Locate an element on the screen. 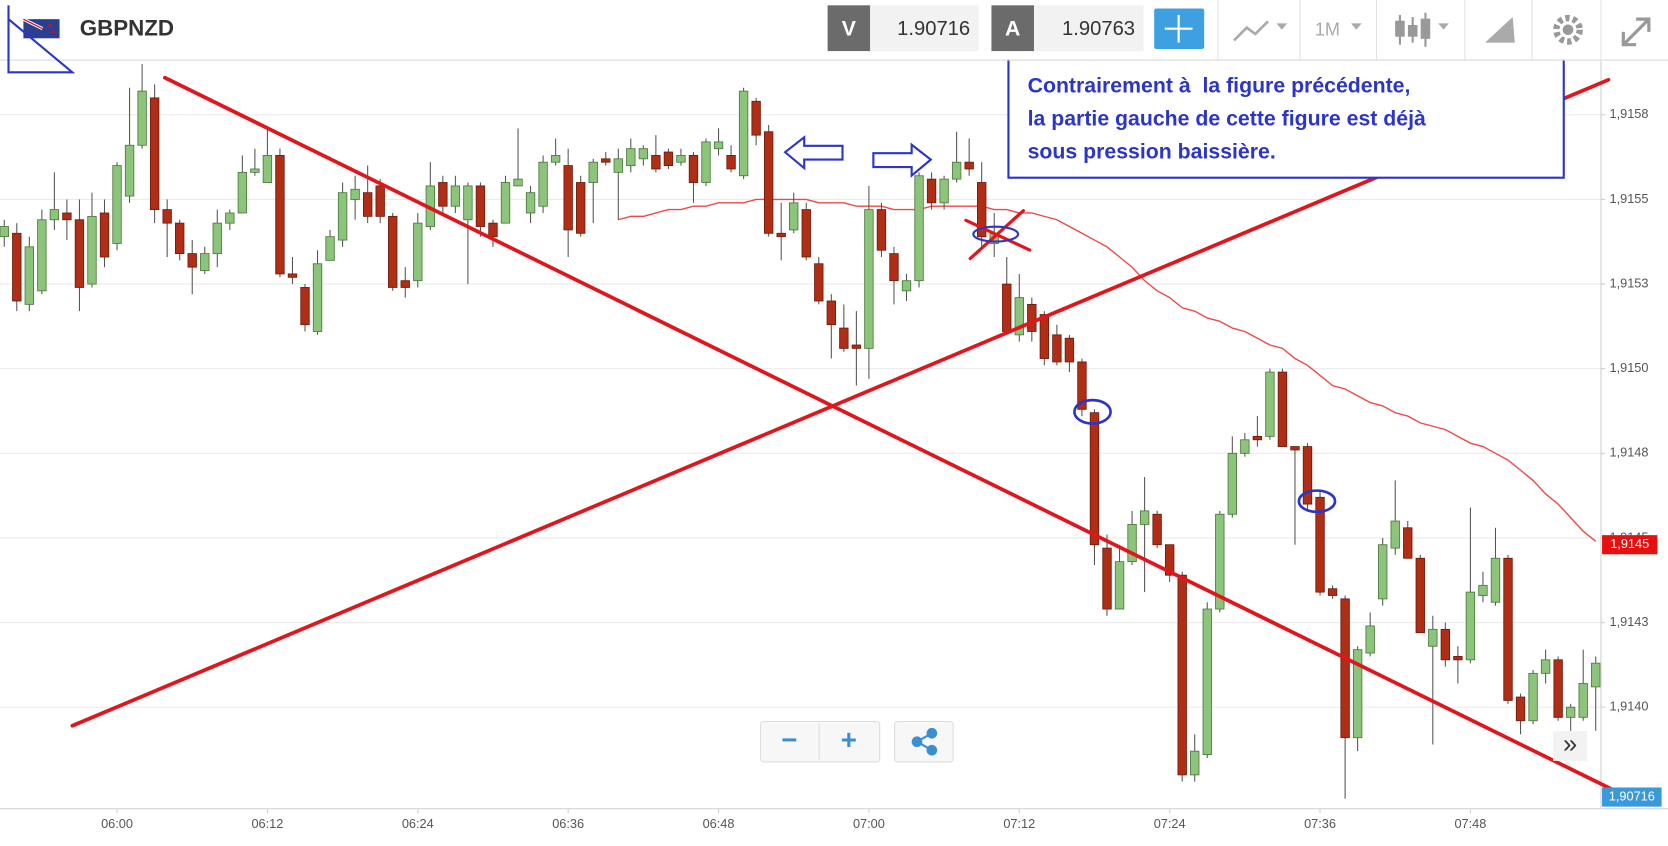  x-tick-label: 07:12 is located at coordinates (1019, 823).